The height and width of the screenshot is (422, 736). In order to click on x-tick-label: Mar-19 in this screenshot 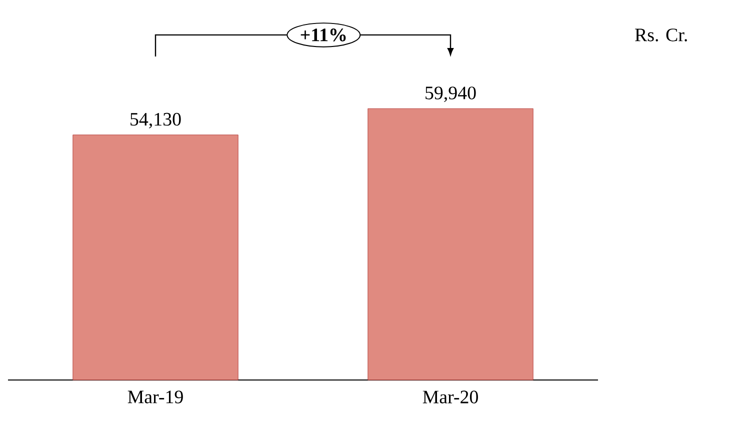, I will do `click(155, 397)`.